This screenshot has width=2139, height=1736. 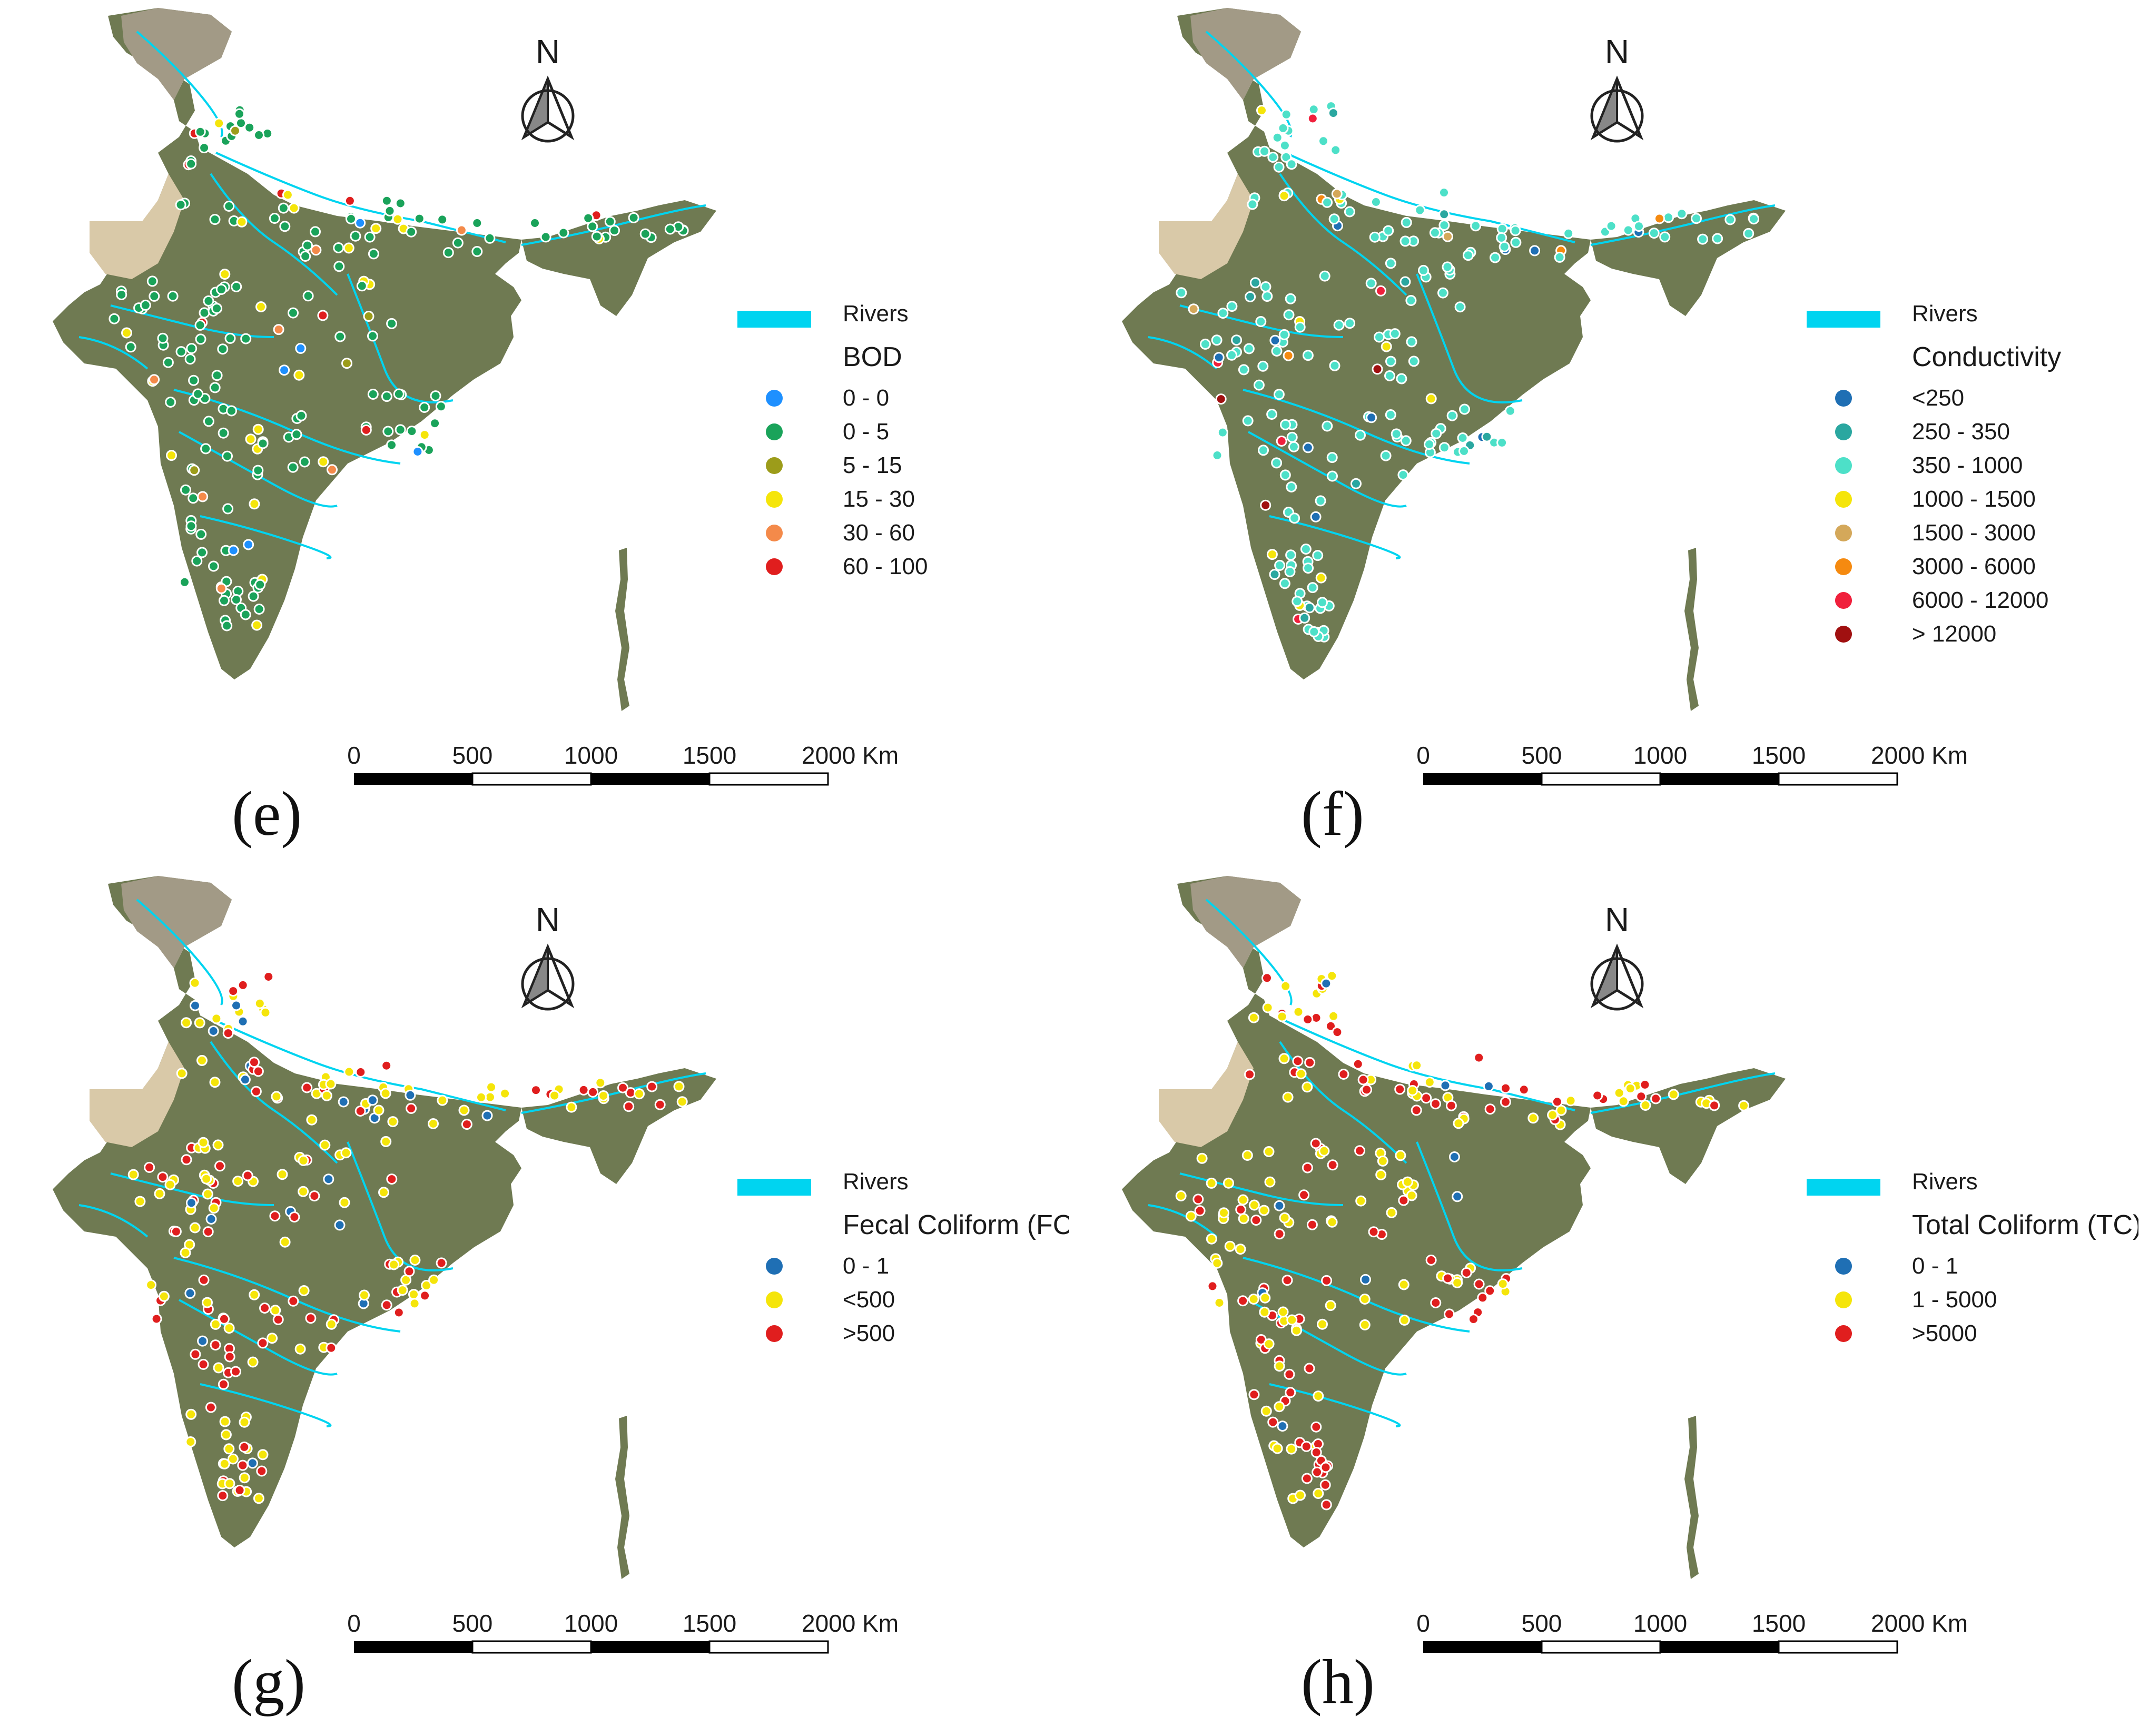 I want to click on legend-swatch, so click(x=1843, y=1266).